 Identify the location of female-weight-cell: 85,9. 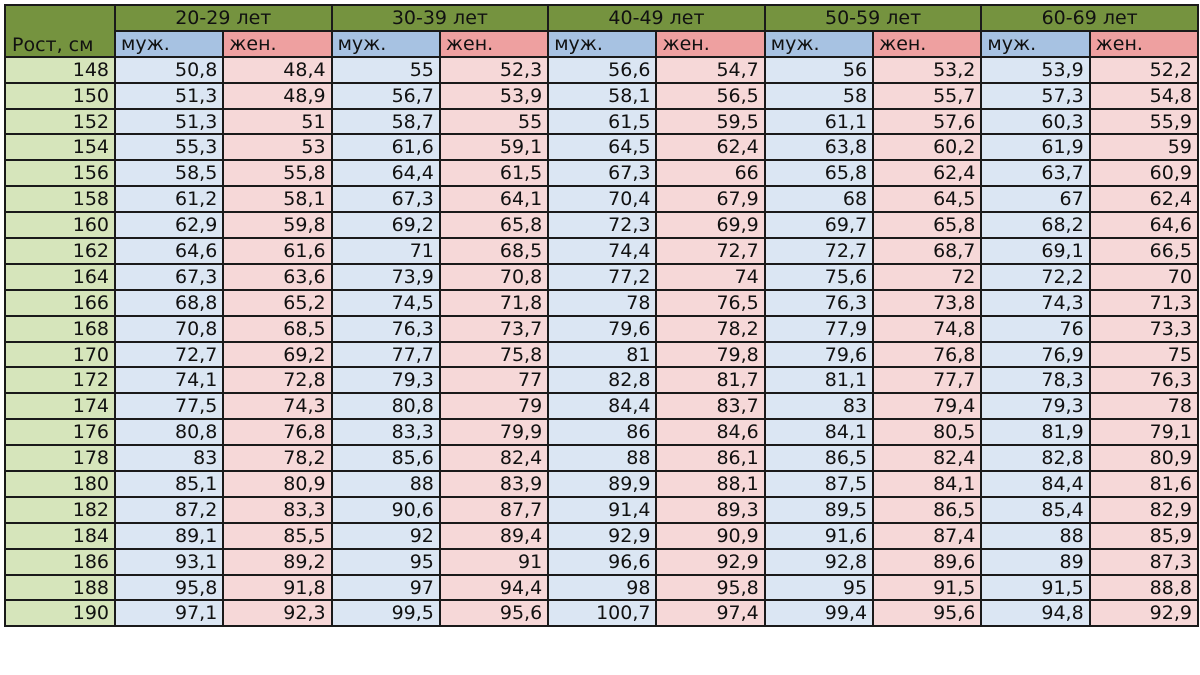
(1143, 535).